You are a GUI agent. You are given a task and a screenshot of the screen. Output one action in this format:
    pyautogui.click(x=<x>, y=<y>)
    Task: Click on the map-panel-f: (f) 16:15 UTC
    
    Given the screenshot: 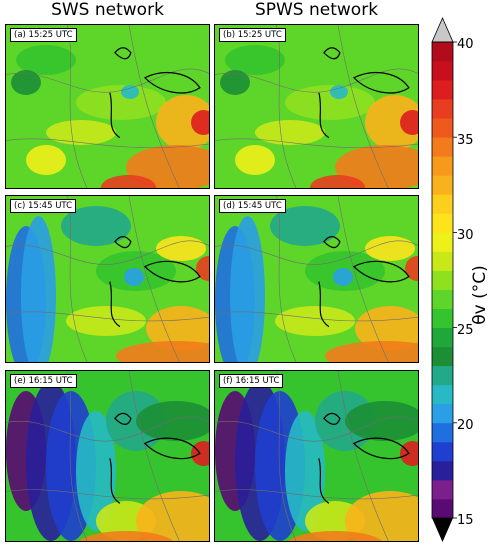 What is the action you would take?
    pyautogui.click(x=316, y=456)
    